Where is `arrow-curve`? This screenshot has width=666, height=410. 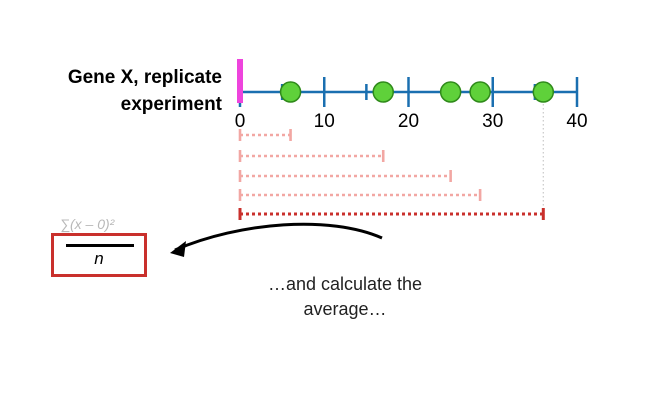
arrow-curve is located at coordinates (278, 237).